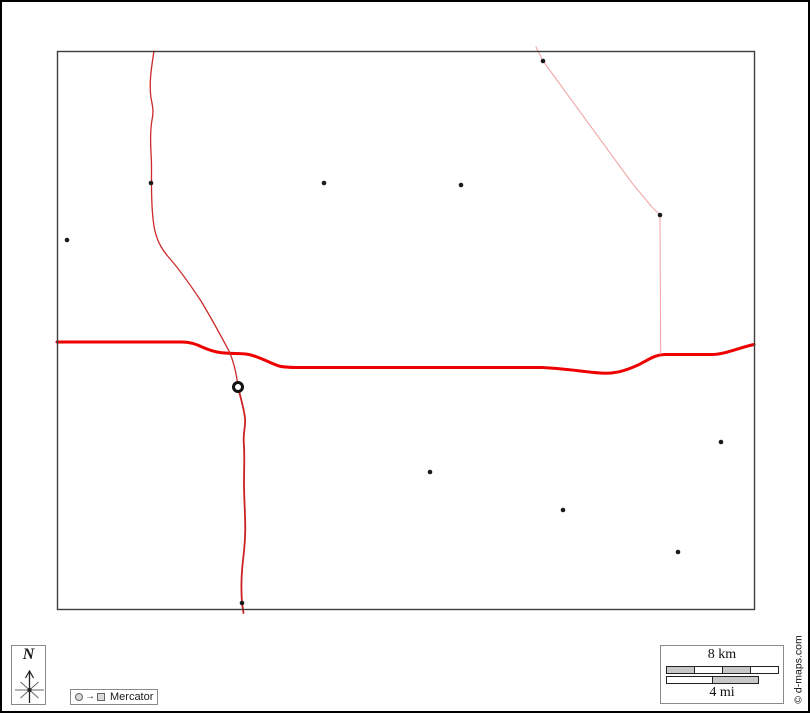 This screenshot has width=810, height=713. I want to click on road-south, so click(242, 500).